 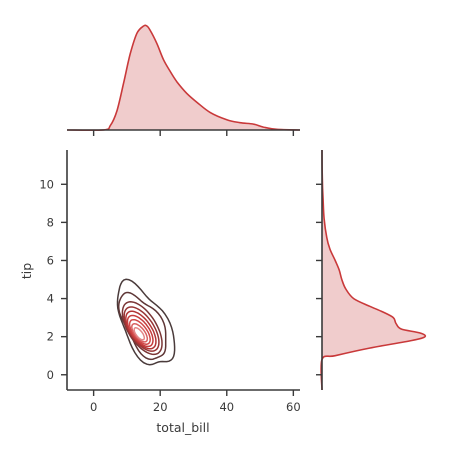 I want to click on marginal-x-kde, so click(x=183, y=80).